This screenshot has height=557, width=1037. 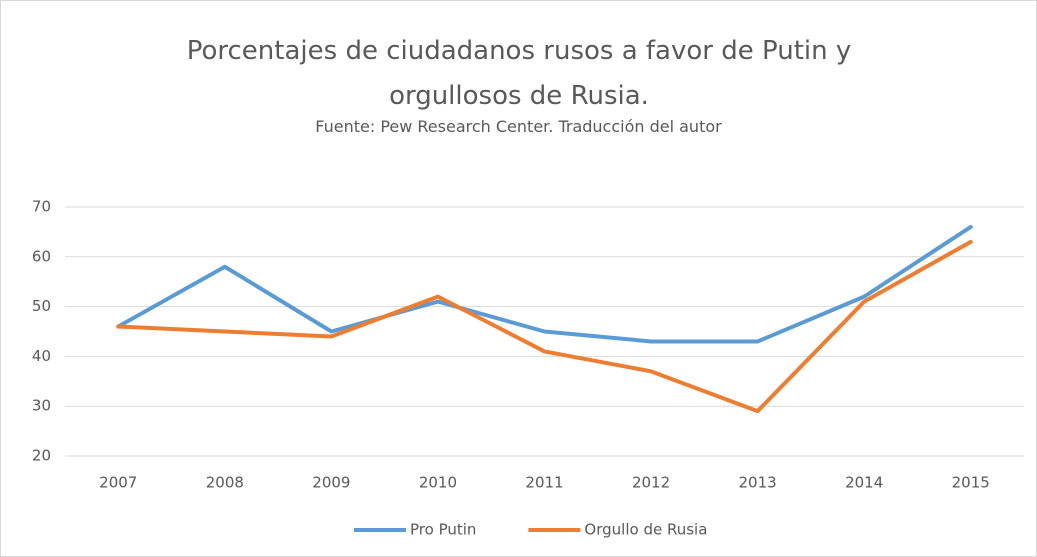 What do you see at coordinates (443, 530) in the screenshot?
I see `legend-label: Pro Putin` at bounding box center [443, 530].